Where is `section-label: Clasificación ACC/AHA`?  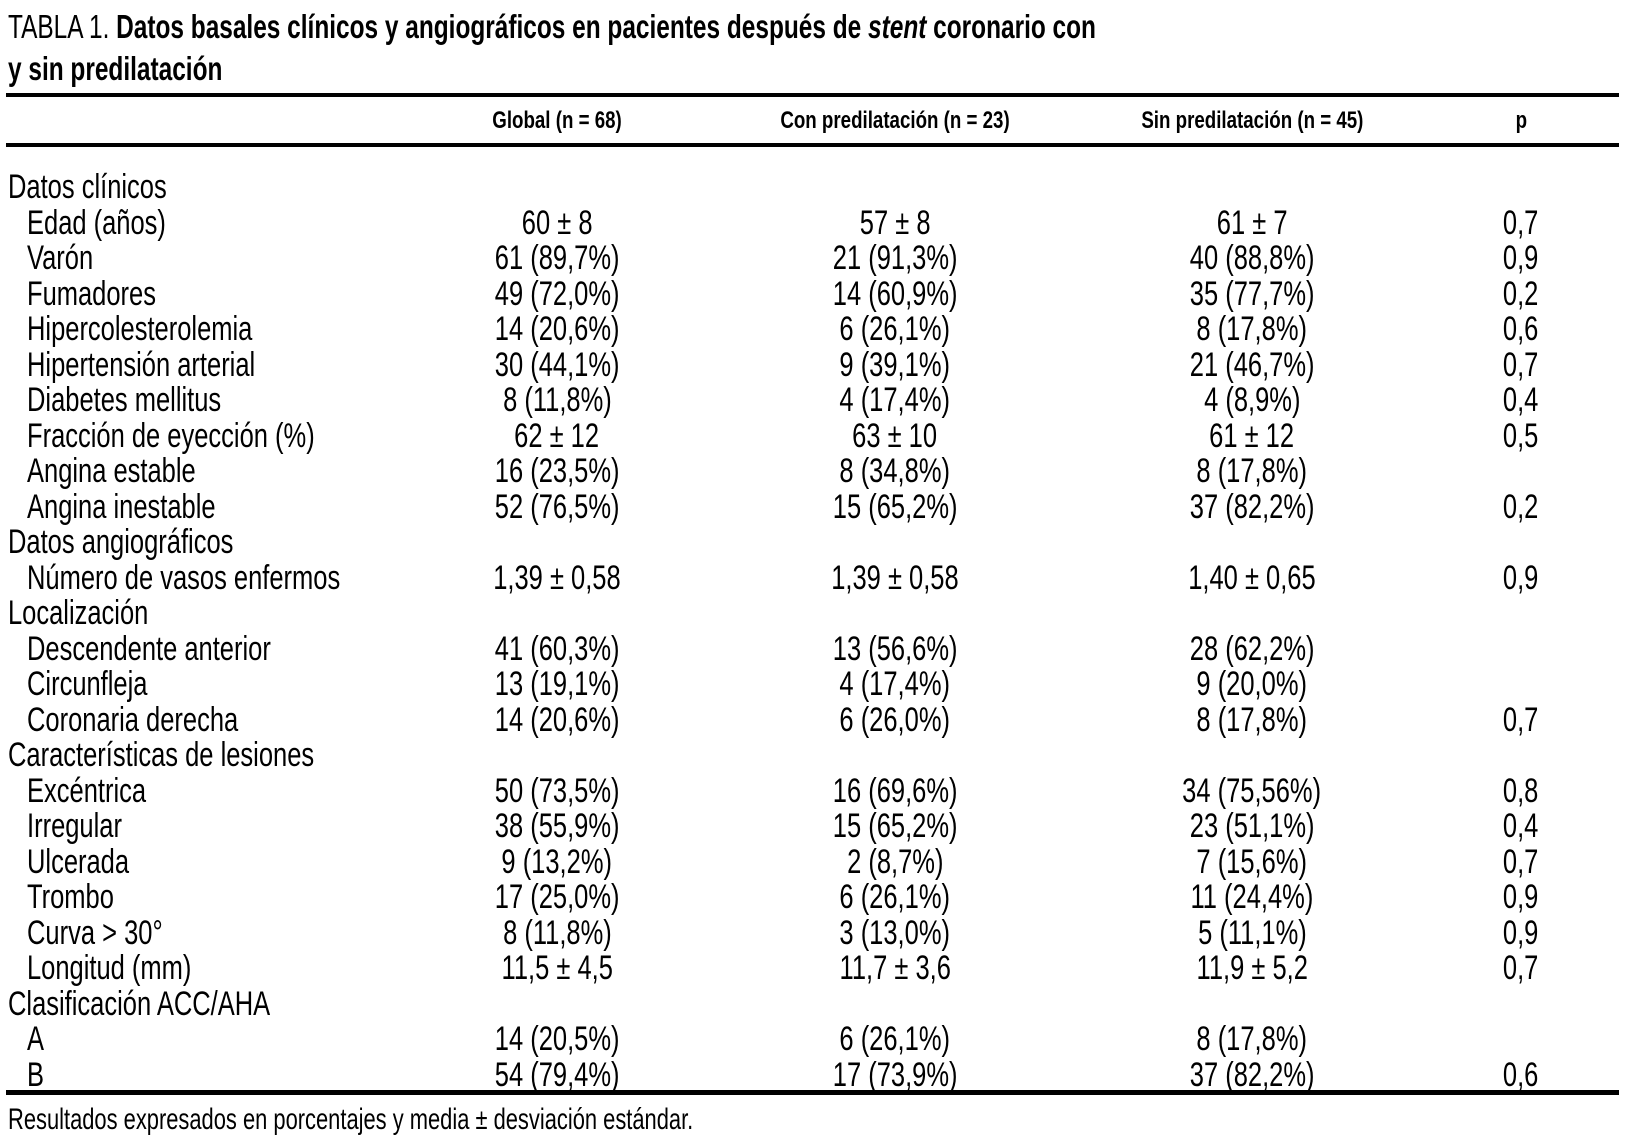
section-label: Clasificación ACC/AHA is located at coordinates (183, 1004).